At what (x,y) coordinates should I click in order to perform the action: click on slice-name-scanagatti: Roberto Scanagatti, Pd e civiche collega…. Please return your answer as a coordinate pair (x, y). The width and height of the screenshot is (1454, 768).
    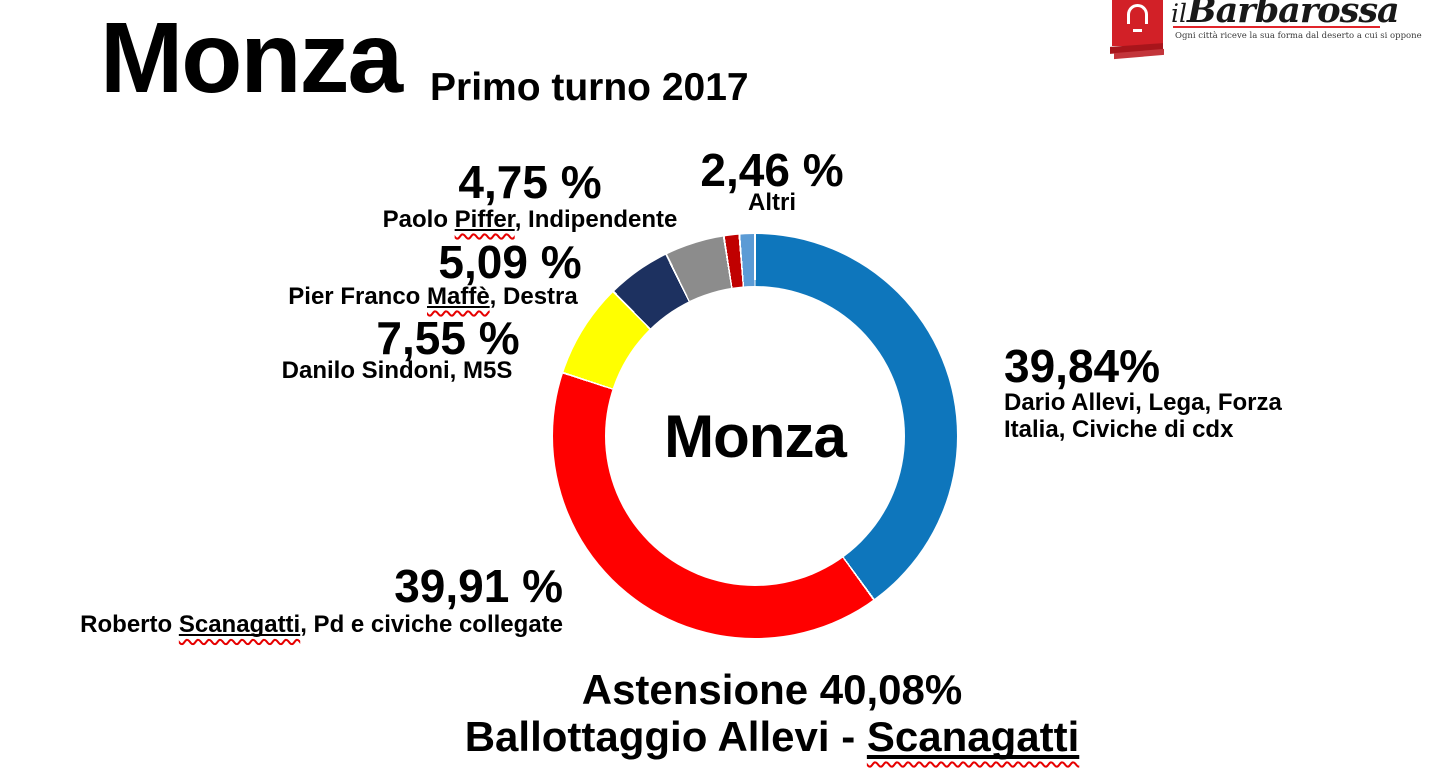
    Looking at the image, I should click on (301, 624).